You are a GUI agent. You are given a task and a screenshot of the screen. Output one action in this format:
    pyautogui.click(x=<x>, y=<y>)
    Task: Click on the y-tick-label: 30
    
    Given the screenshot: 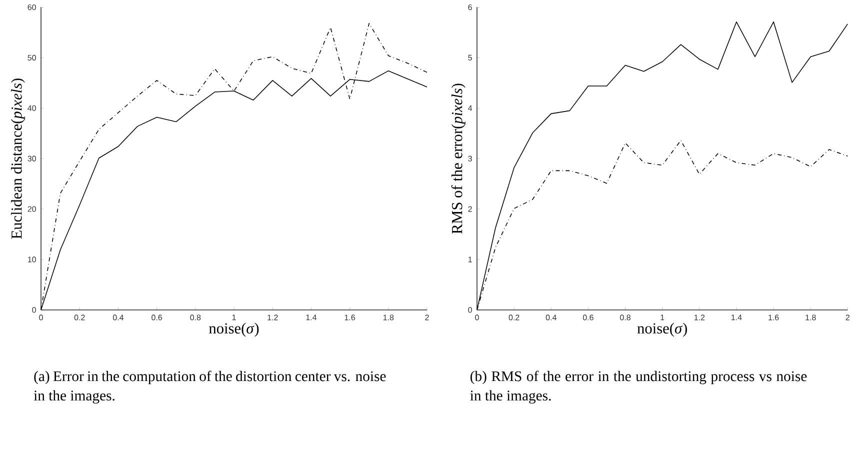 What is the action you would take?
    pyautogui.click(x=32, y=159)
    